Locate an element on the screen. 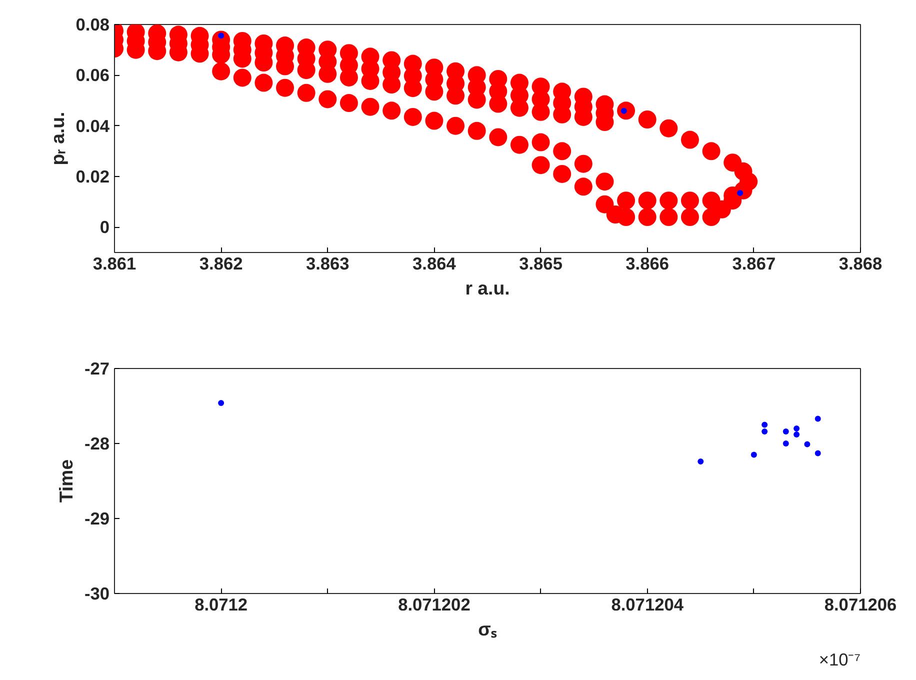  x-tick-label: 8.071206 is located at coordinates (860, 604).